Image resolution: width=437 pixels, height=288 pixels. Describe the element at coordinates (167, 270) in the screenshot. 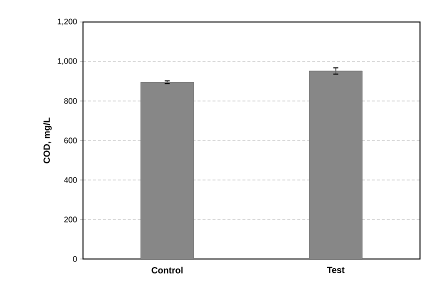

I see `x-tick-label: Control` at that location.